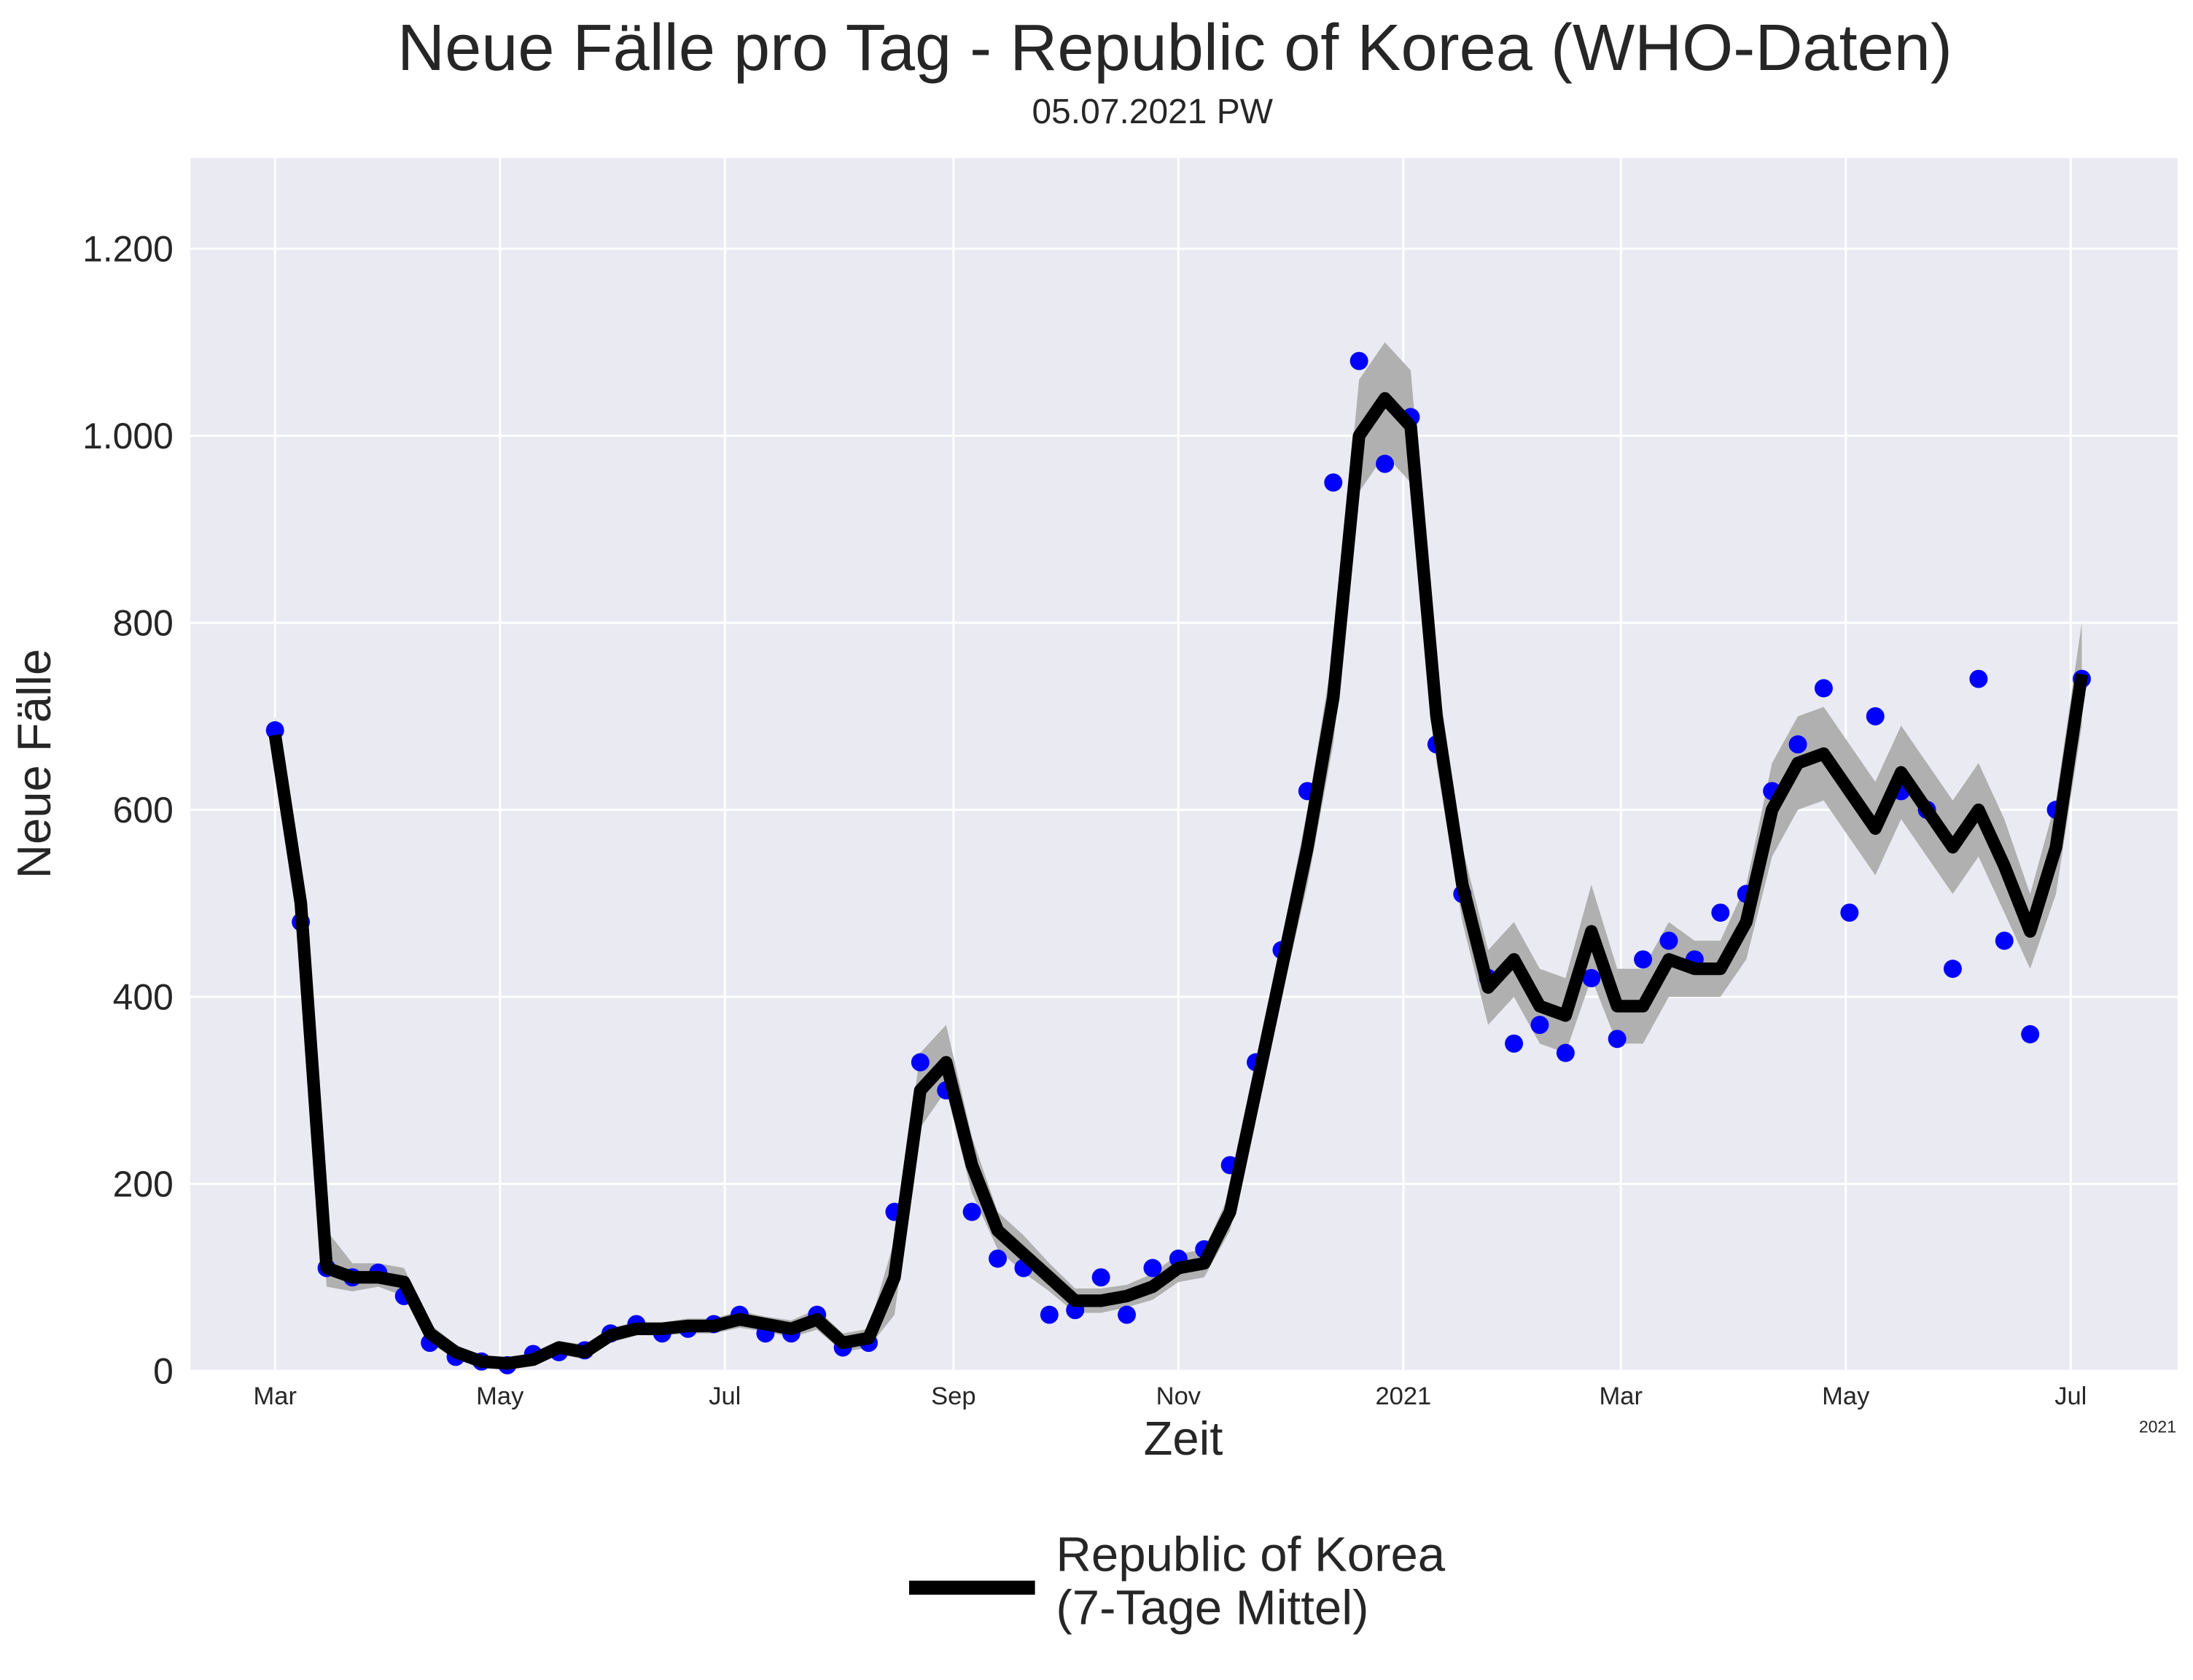 This screenshot has width=2193, height=1680. Describe the element at coordinates (1251, 1581) in the screenshot. I see `legend-label: Republic of Korea (7-Tage Mittel)` at that location.